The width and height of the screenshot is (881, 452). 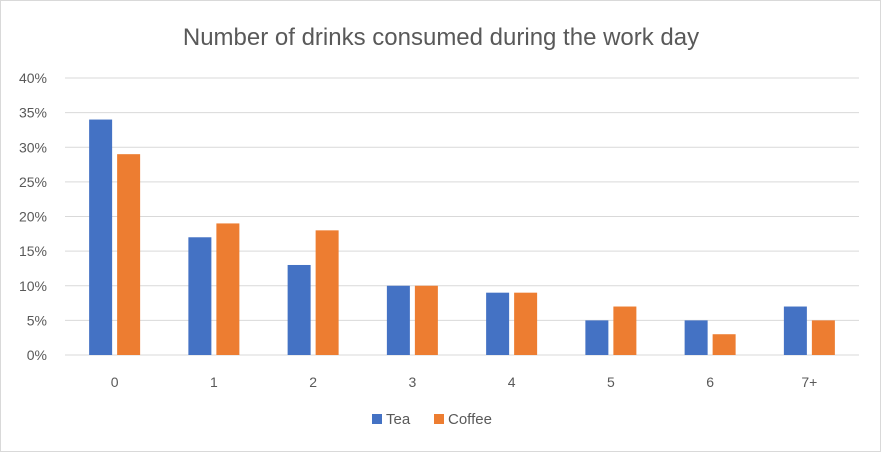 I want to click on y-tick-label: 5%, so click(x=37, y=320).